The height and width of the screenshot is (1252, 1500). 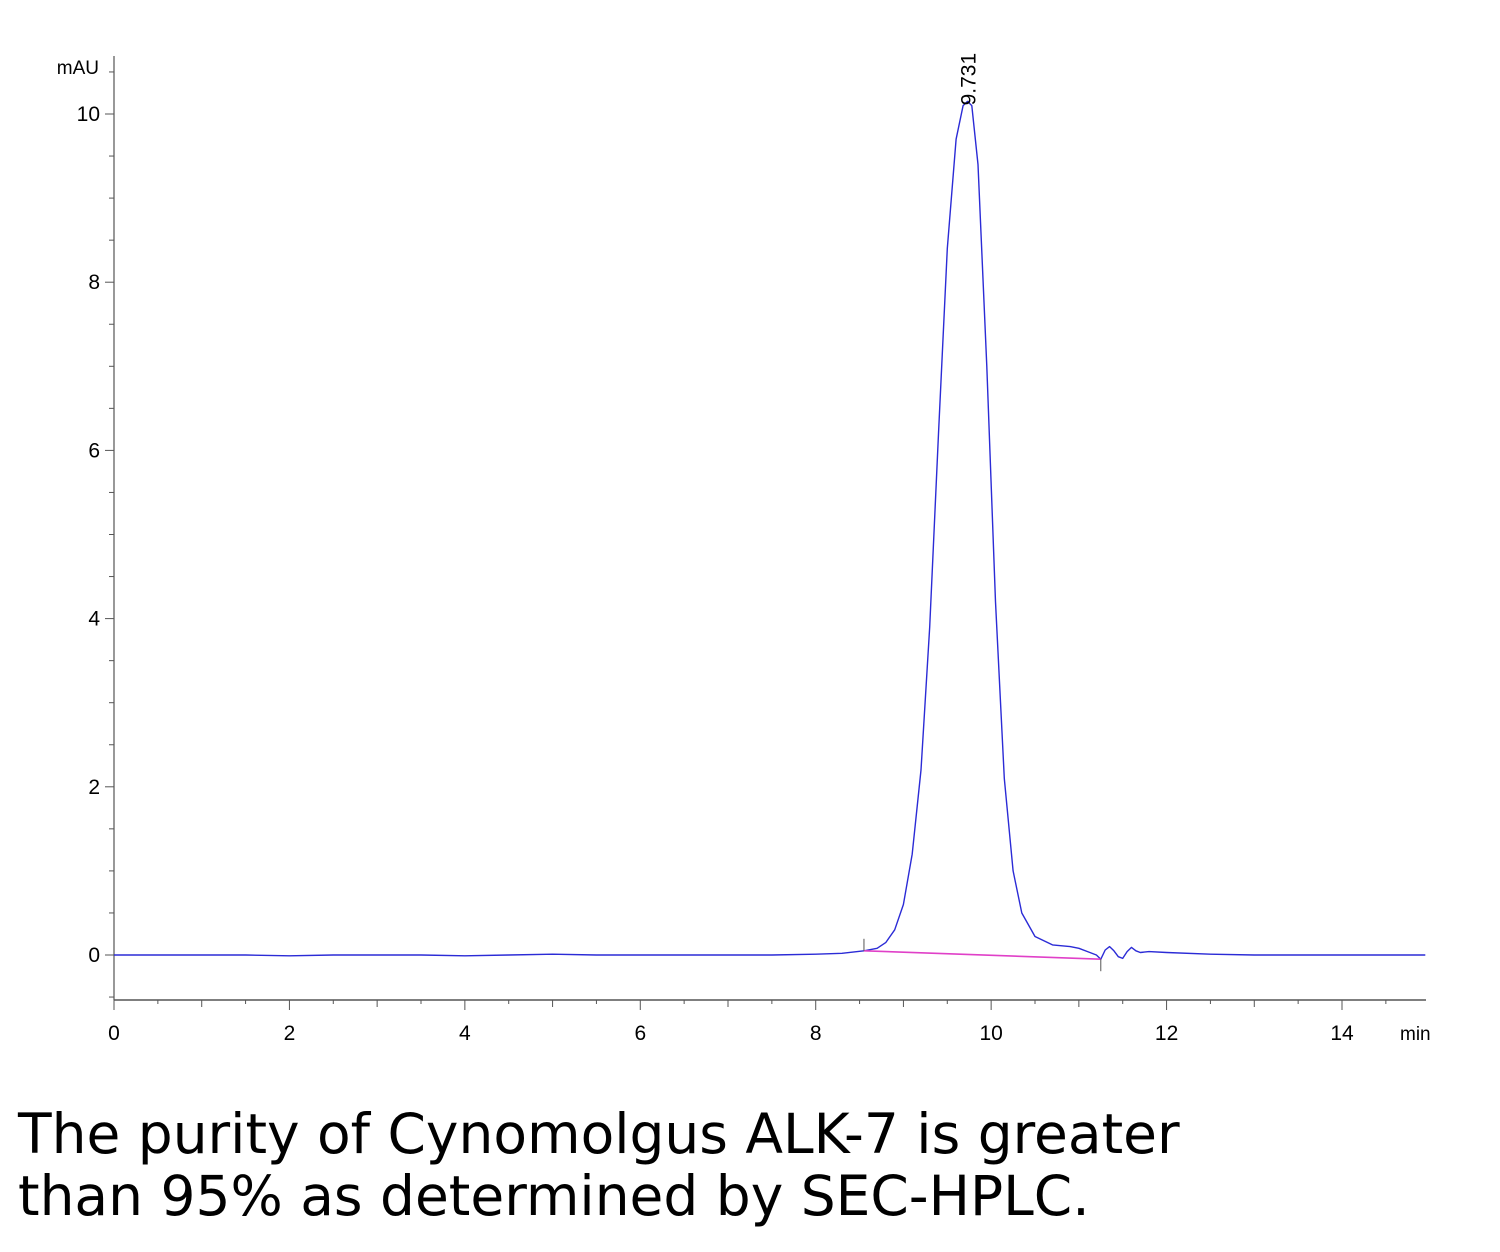 What do you see at coordinates (554, 1196) in the screenshot?
I see `caption-line-2: than 95% as determined by SEC-HPLC.` at bounding box center [554, 1196].